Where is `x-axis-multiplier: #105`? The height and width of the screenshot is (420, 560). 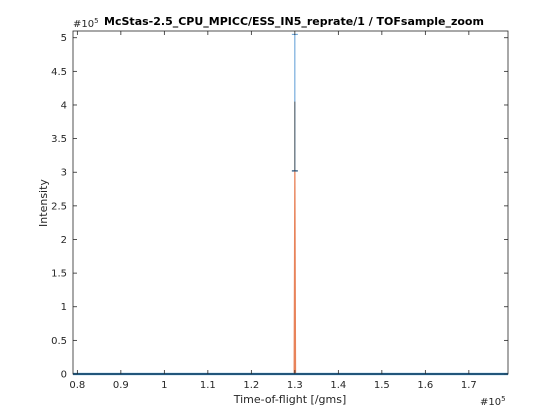
x-axis-multiplier: #105 is located at coordinates (493, 401).